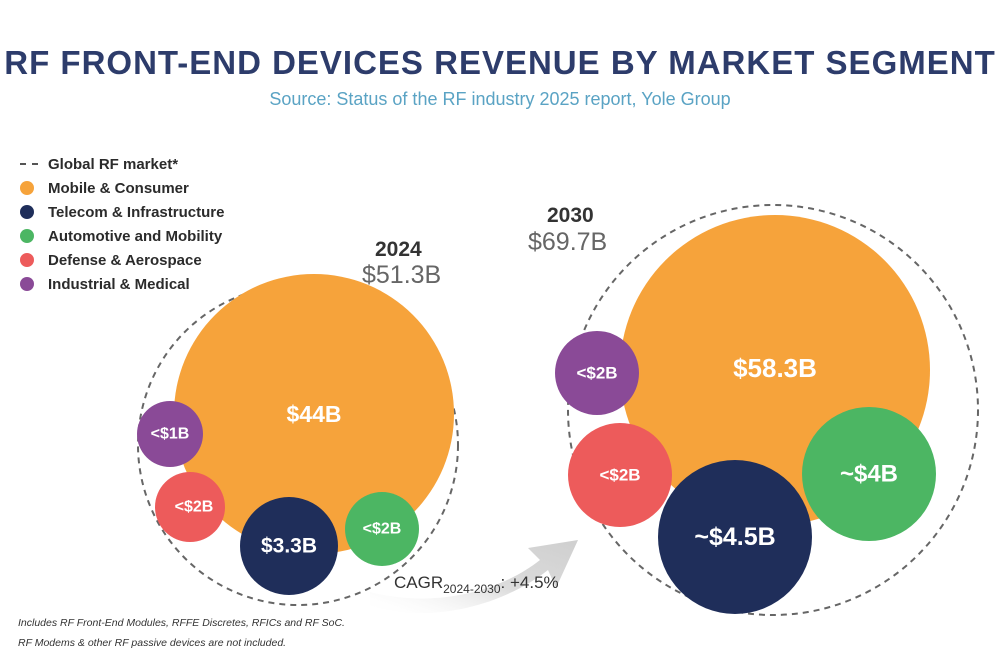 The height and width of the screenshot is (666, 1000). I want to click on cagr-suffix: : +4.5%, so click(530, 582).